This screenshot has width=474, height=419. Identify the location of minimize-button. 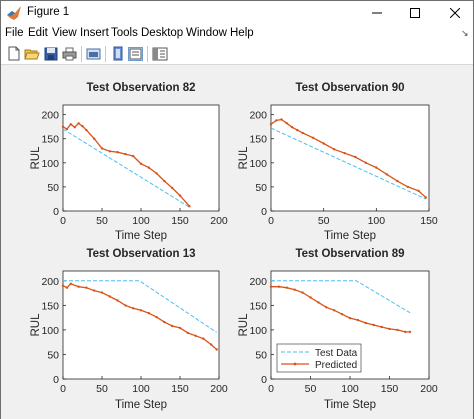
(377, 13).